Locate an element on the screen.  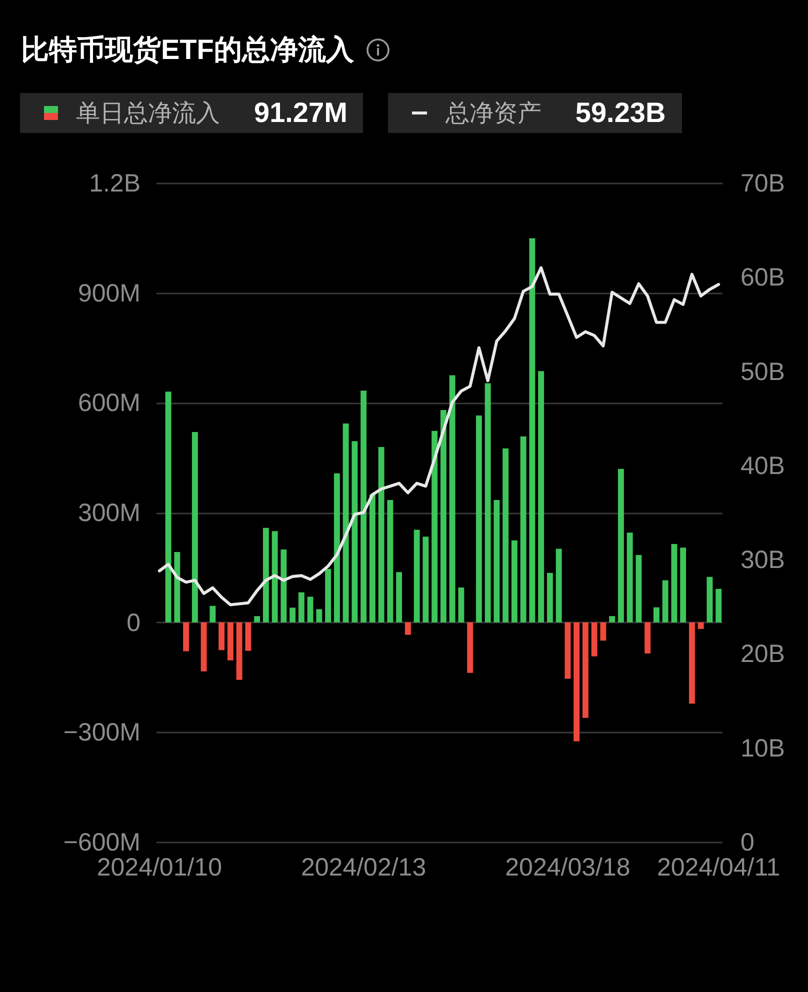
legend-label: 总净资产 is located at coordinates (493, 114).